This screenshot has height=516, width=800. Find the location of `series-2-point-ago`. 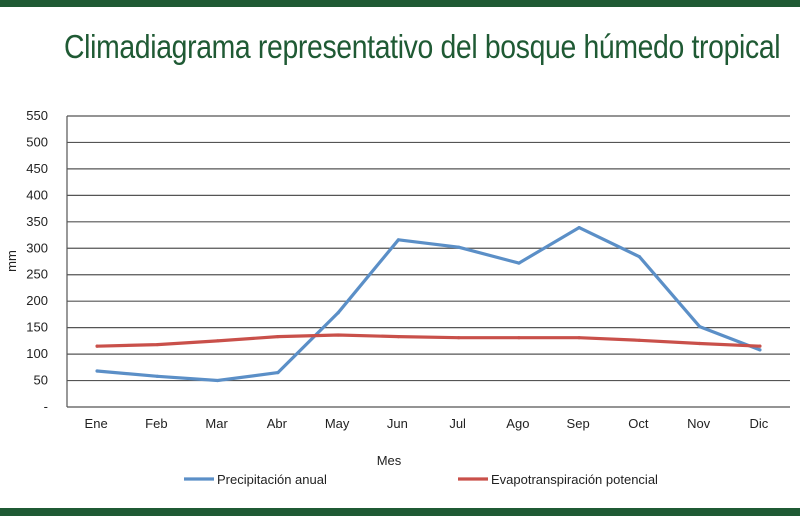

series-2-point-ago is located at coordinates (519, 338).